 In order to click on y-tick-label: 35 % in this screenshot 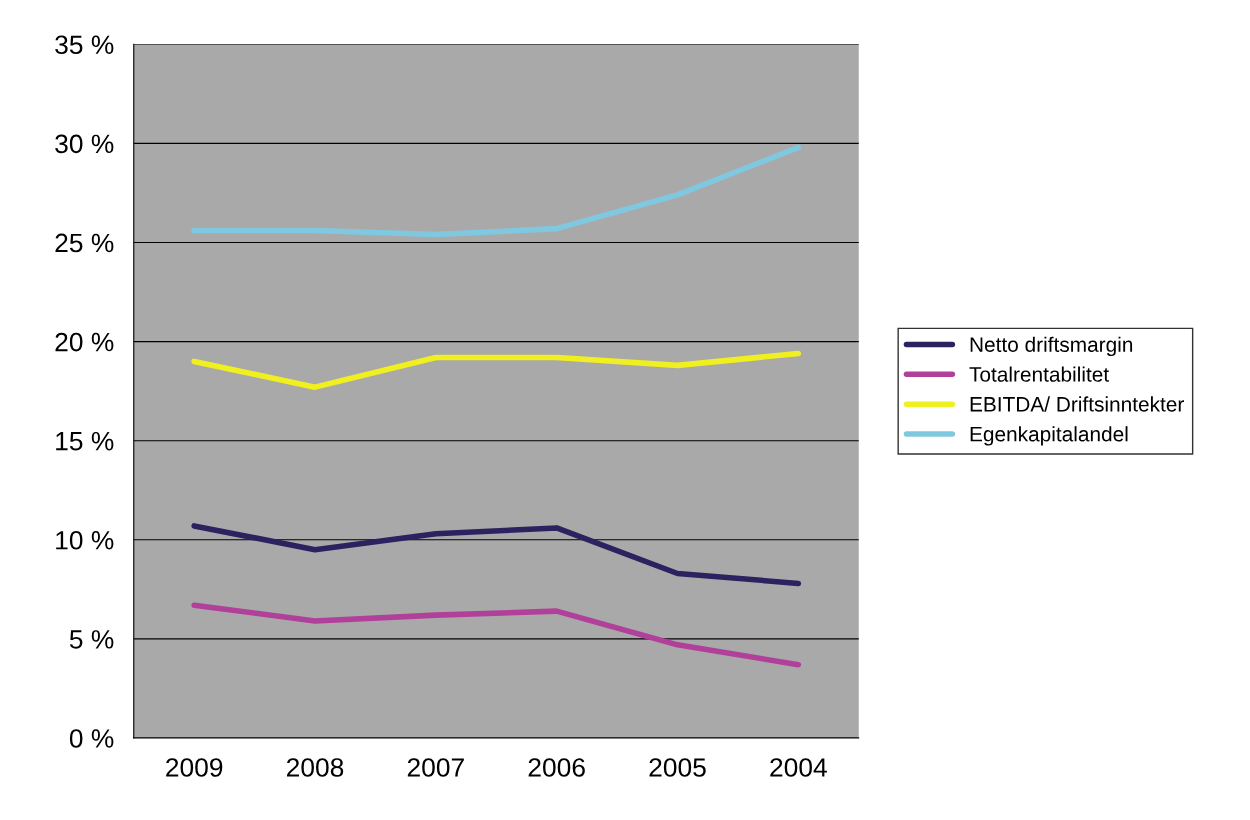, I will do `click(84, 45)`.